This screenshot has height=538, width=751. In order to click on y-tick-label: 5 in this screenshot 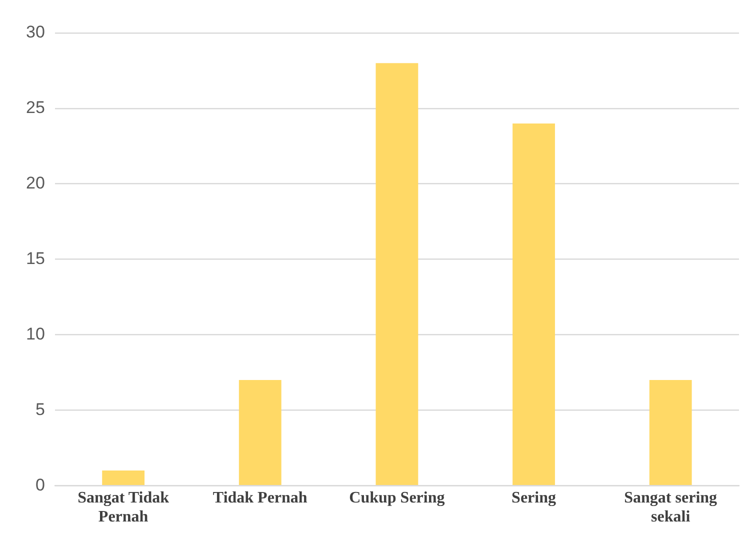, I will do `click(40, 409)`.